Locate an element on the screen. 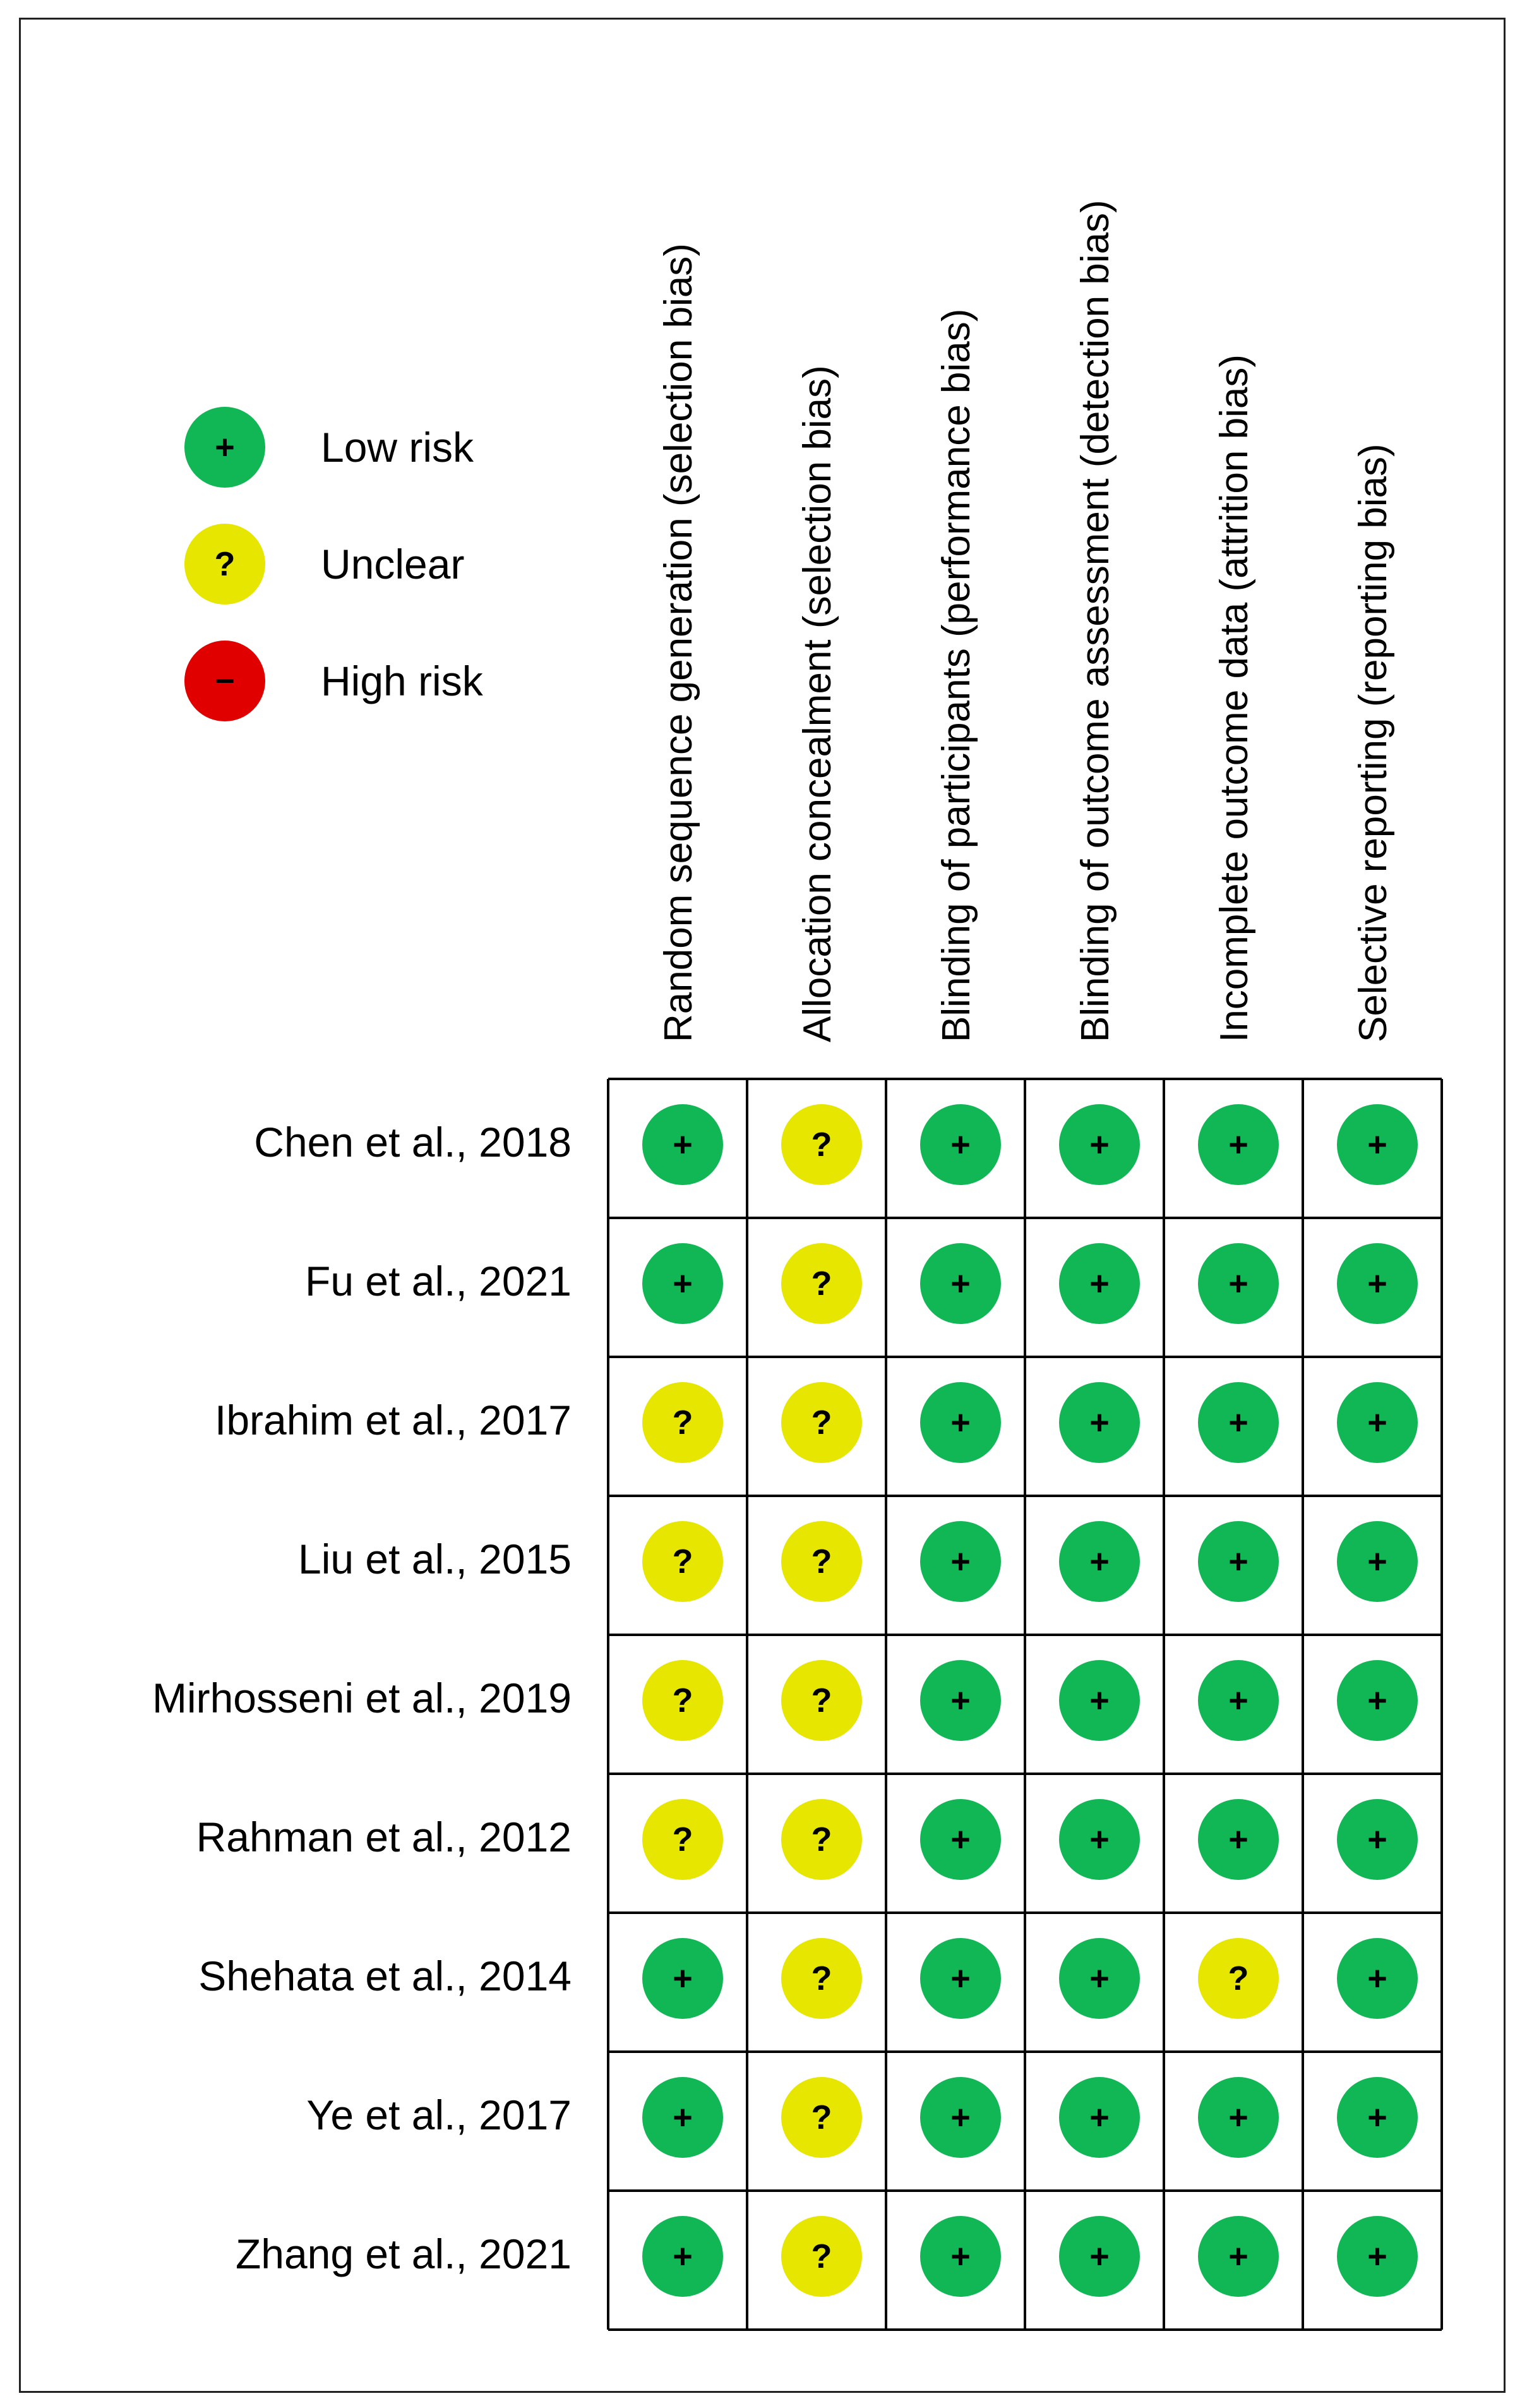  cell-r6-c5-low-marker-circle is located at coordinates (1238, 1840).